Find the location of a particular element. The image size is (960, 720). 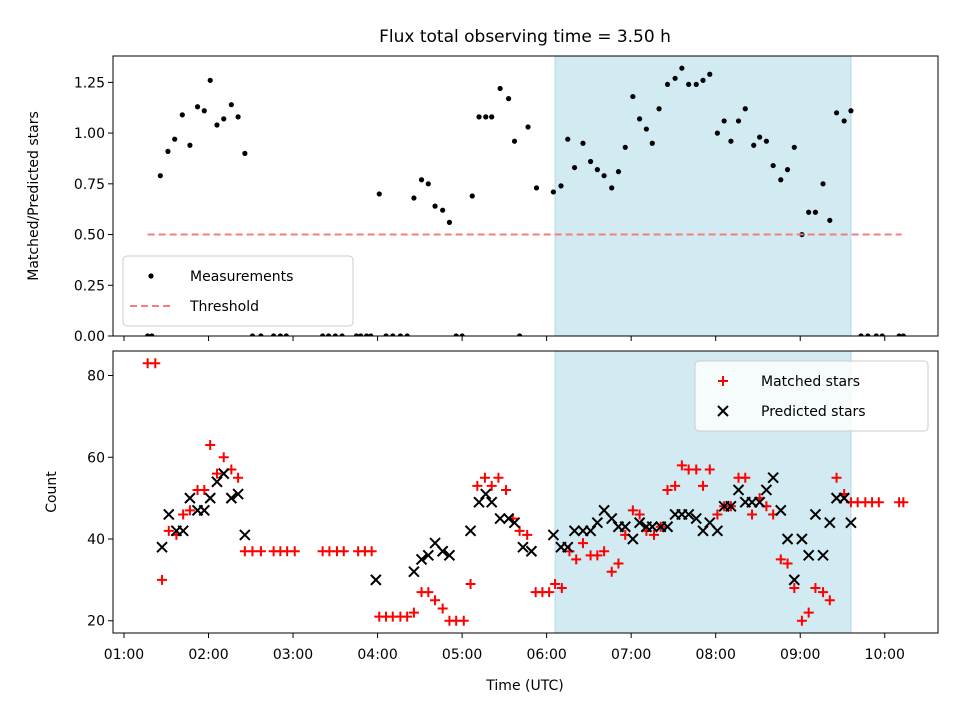

legend: Matched stars Predicted stars is located at coordinates (811, 396).